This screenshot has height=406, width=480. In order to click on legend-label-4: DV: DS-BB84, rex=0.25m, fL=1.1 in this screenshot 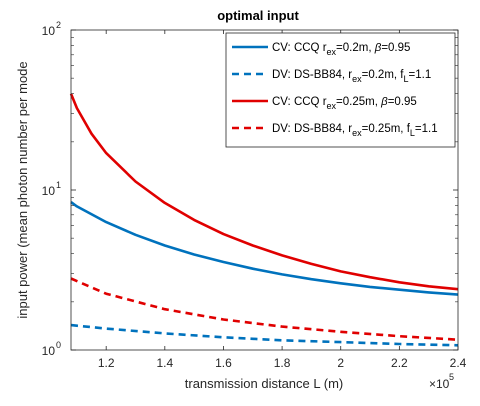, I will do `click(355, 130)`.